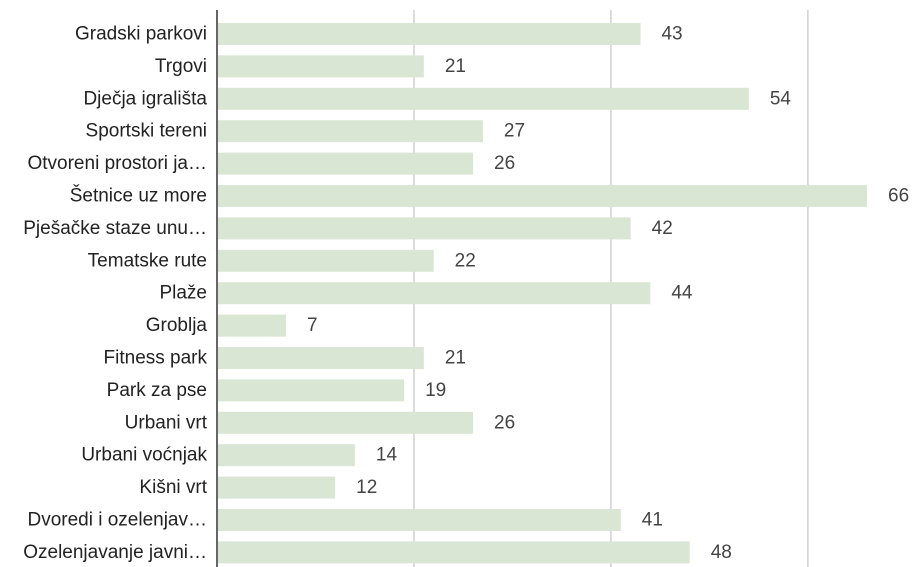 The width and height of the screenshot is (912, 567). Describe the element at coordinates (366, 487) in the screenshot. I see `value-label: 12` at that location.